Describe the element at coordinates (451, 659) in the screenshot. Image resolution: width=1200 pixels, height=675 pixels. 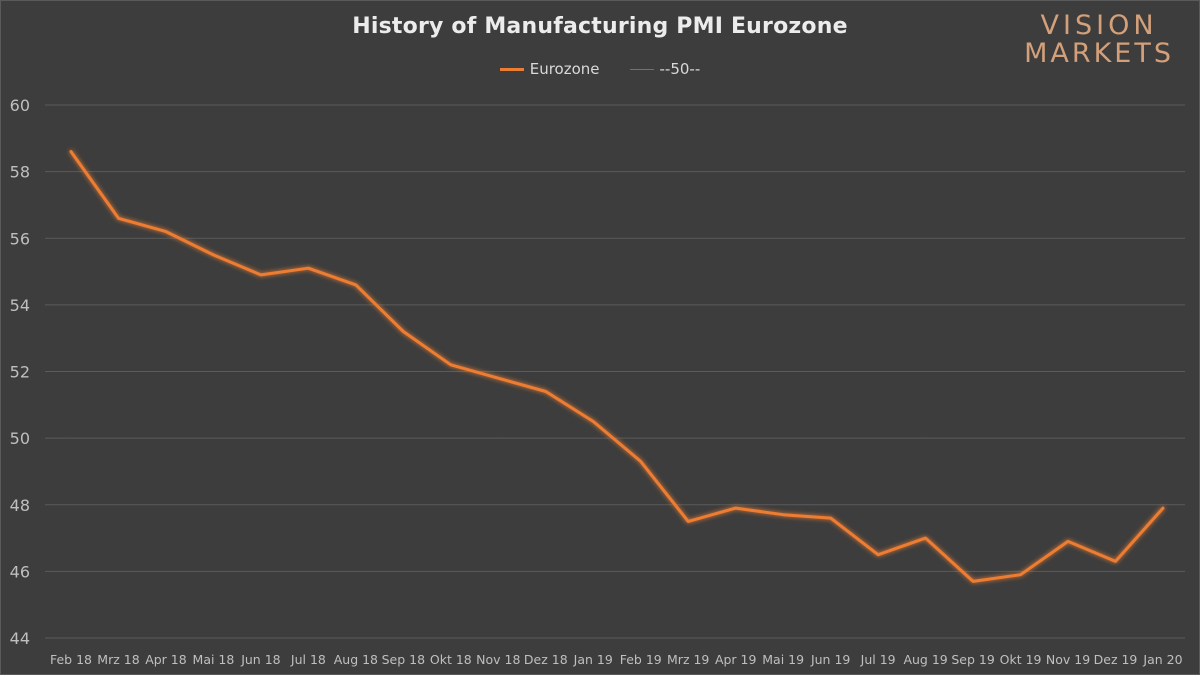
I see `x-tick-label: Okt 18` at that location.